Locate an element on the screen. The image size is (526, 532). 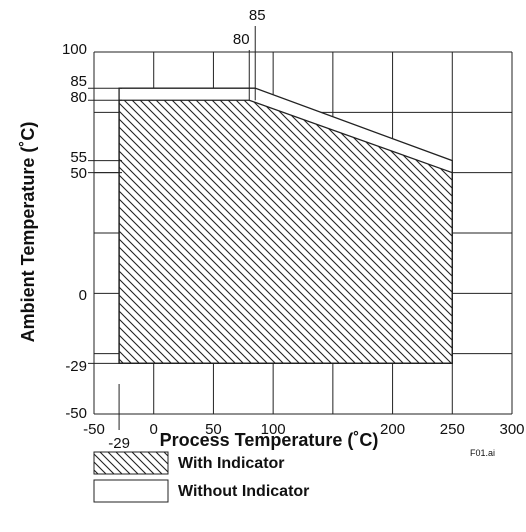
file-id-label: F01.ai is located at coordinates (482, 453).